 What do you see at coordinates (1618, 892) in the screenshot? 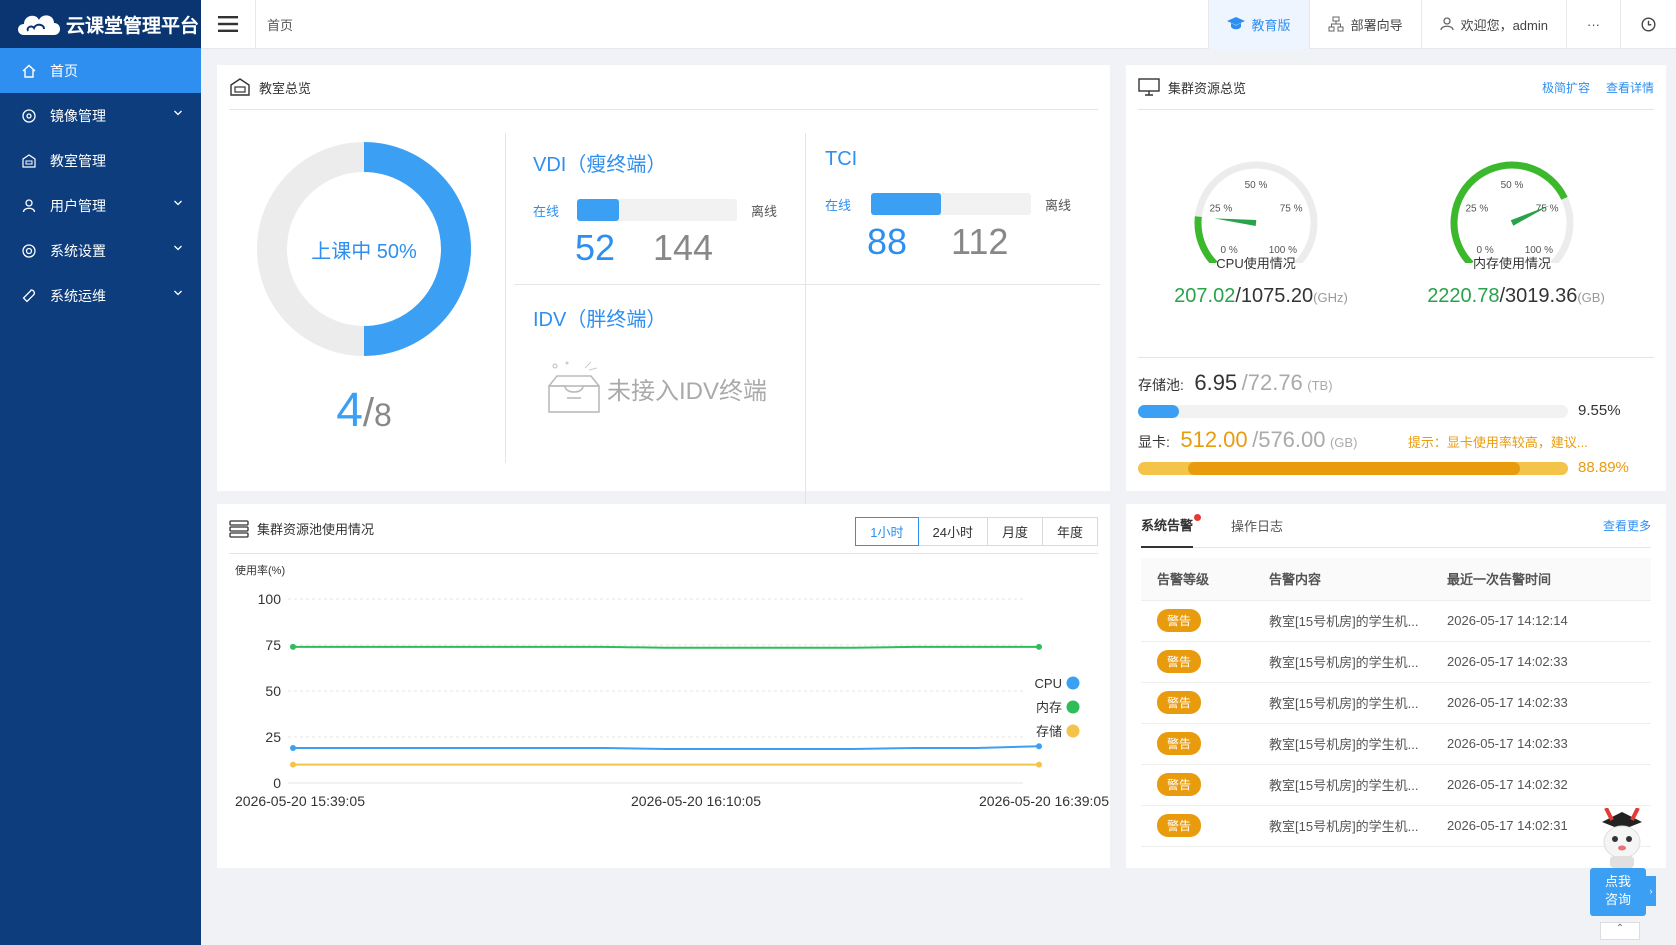
I see `consult-button: 点我 咨询` at bounding box center [1618, 892].